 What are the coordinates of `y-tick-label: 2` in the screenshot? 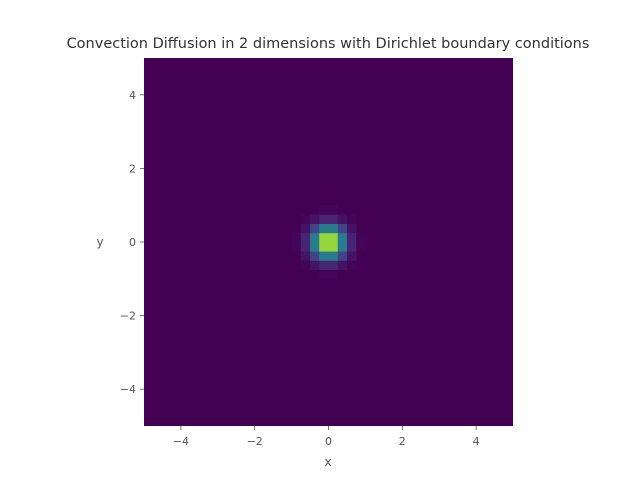 It's located at (132, 168).